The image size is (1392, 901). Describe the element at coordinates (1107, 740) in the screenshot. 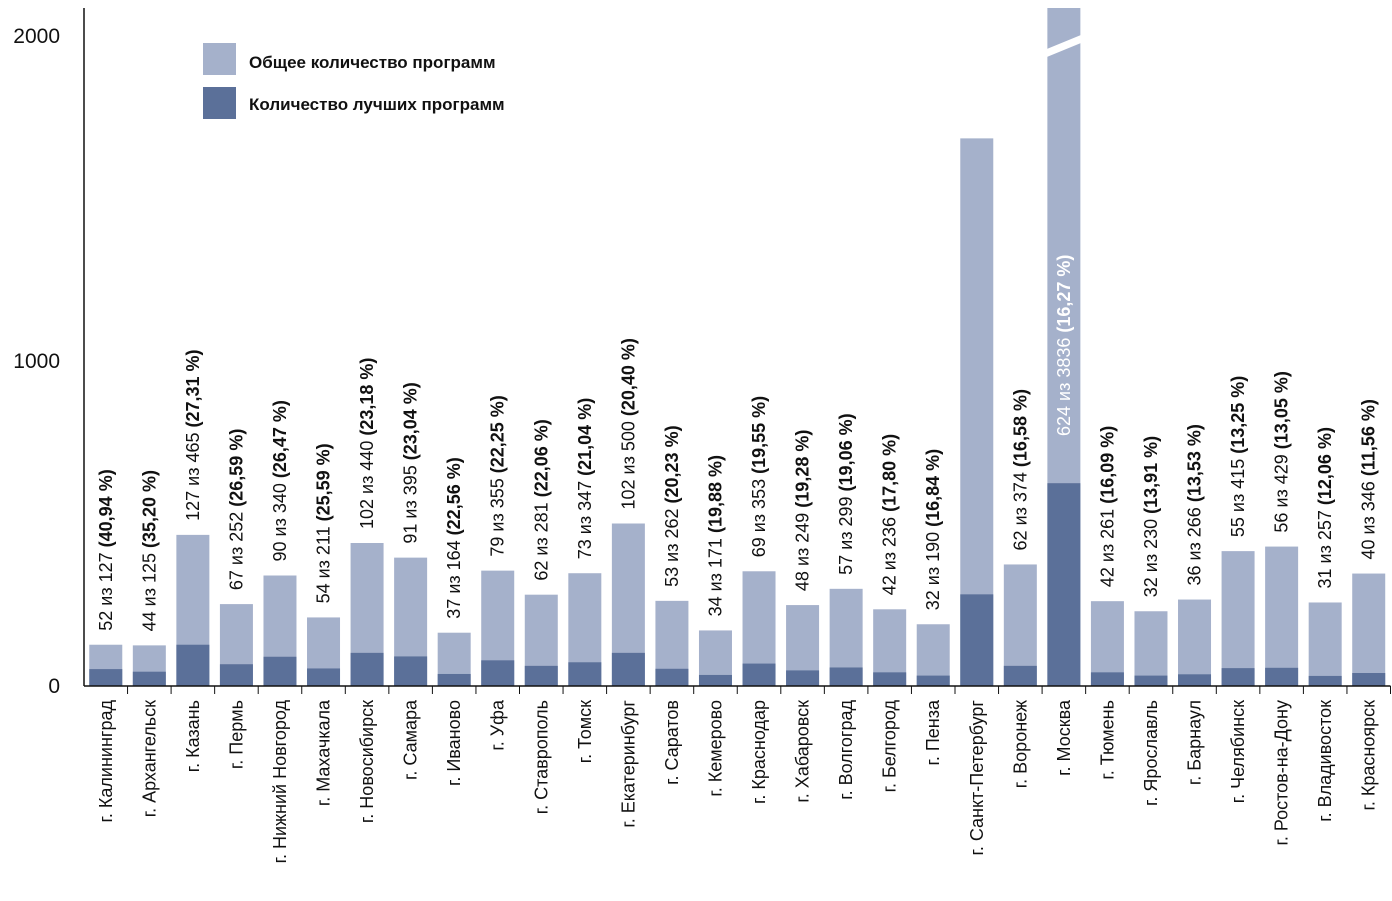

I see `category-label: г. Тюмень` at that location.